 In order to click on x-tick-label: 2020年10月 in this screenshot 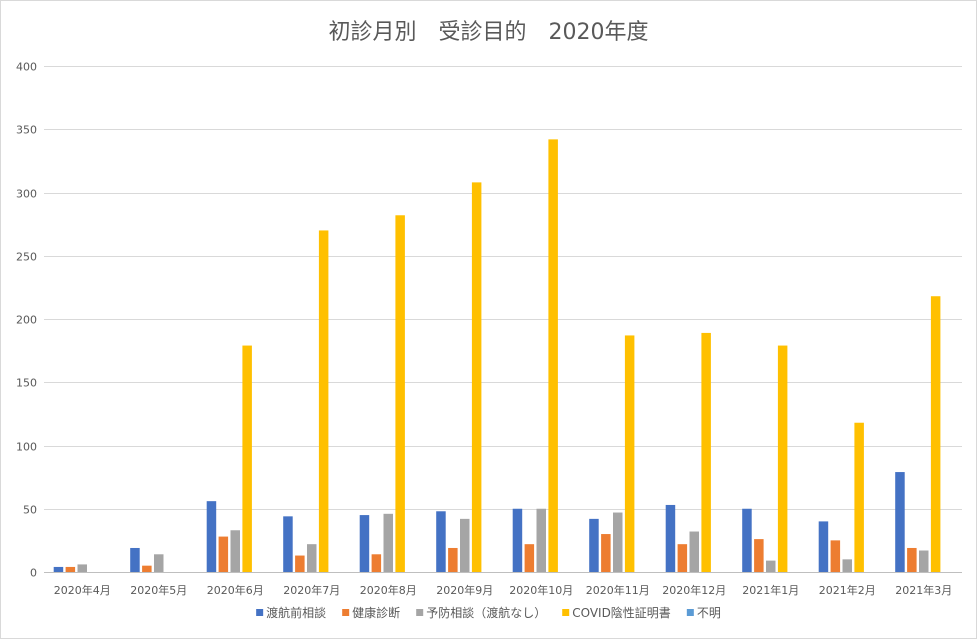, I will do `click(541, 590)`.